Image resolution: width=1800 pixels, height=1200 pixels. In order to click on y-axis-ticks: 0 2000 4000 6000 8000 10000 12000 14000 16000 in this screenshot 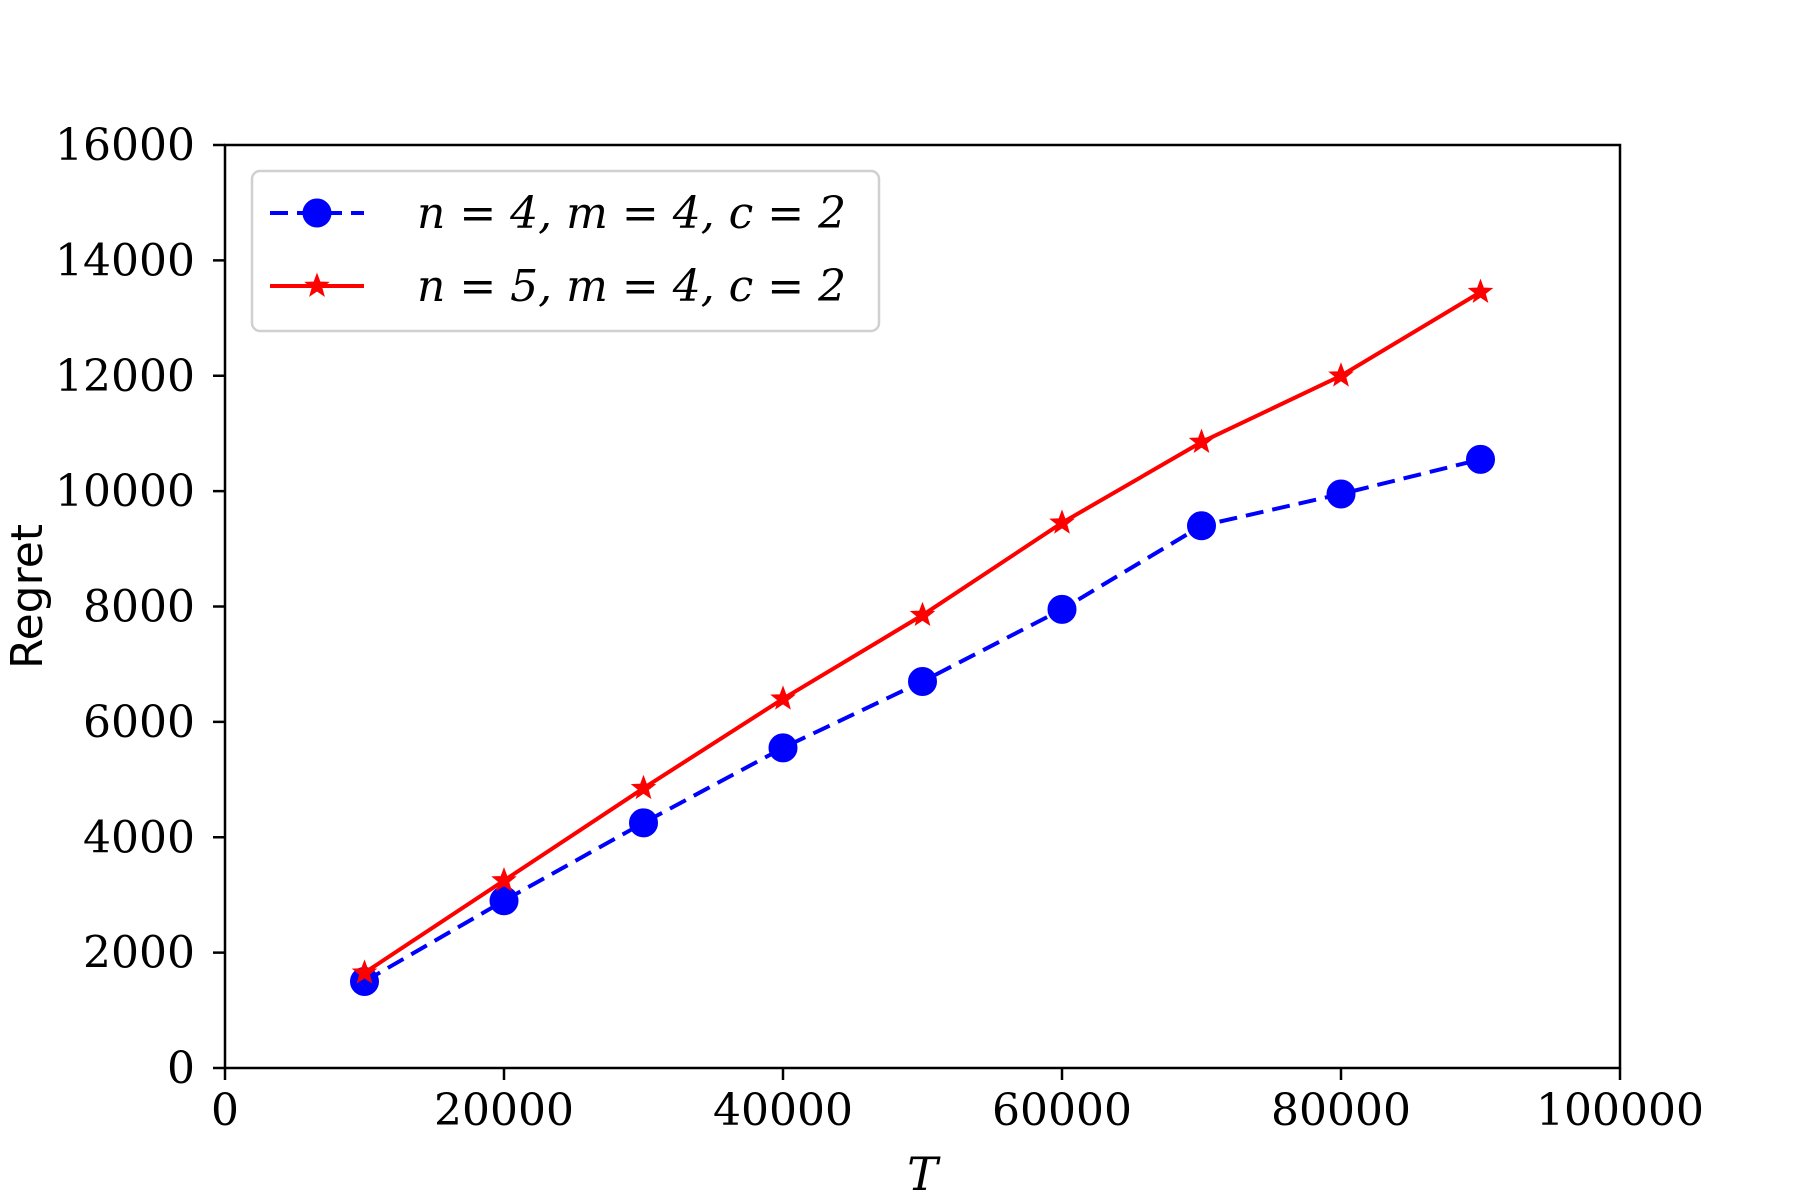, I will do `click(140, 607)`.